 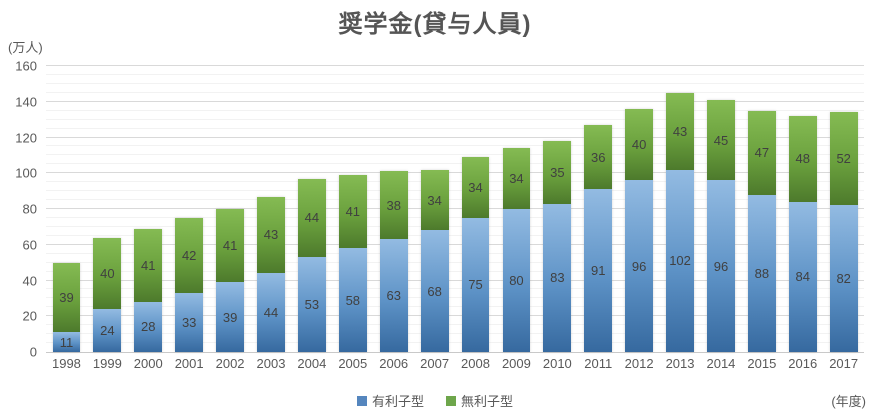 What do you see at coordinates (843, 278) in the screenshot?
I see `bar-segment-interest-bearing: 82` at bounding box center [843, 278].